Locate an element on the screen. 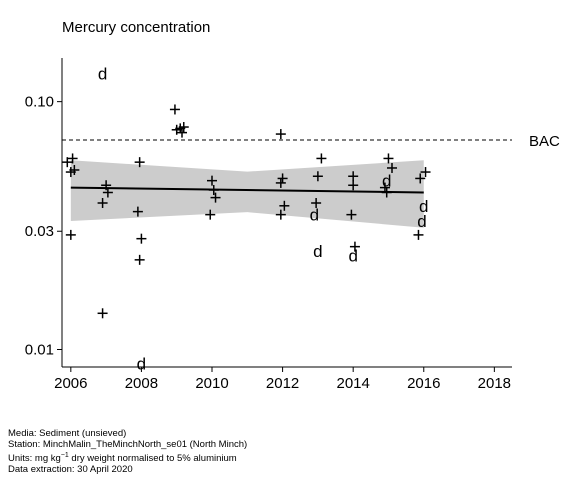 This screenshot has height=480, width=580. x-tick-label: 2018 is located at coordinates (494, 383).